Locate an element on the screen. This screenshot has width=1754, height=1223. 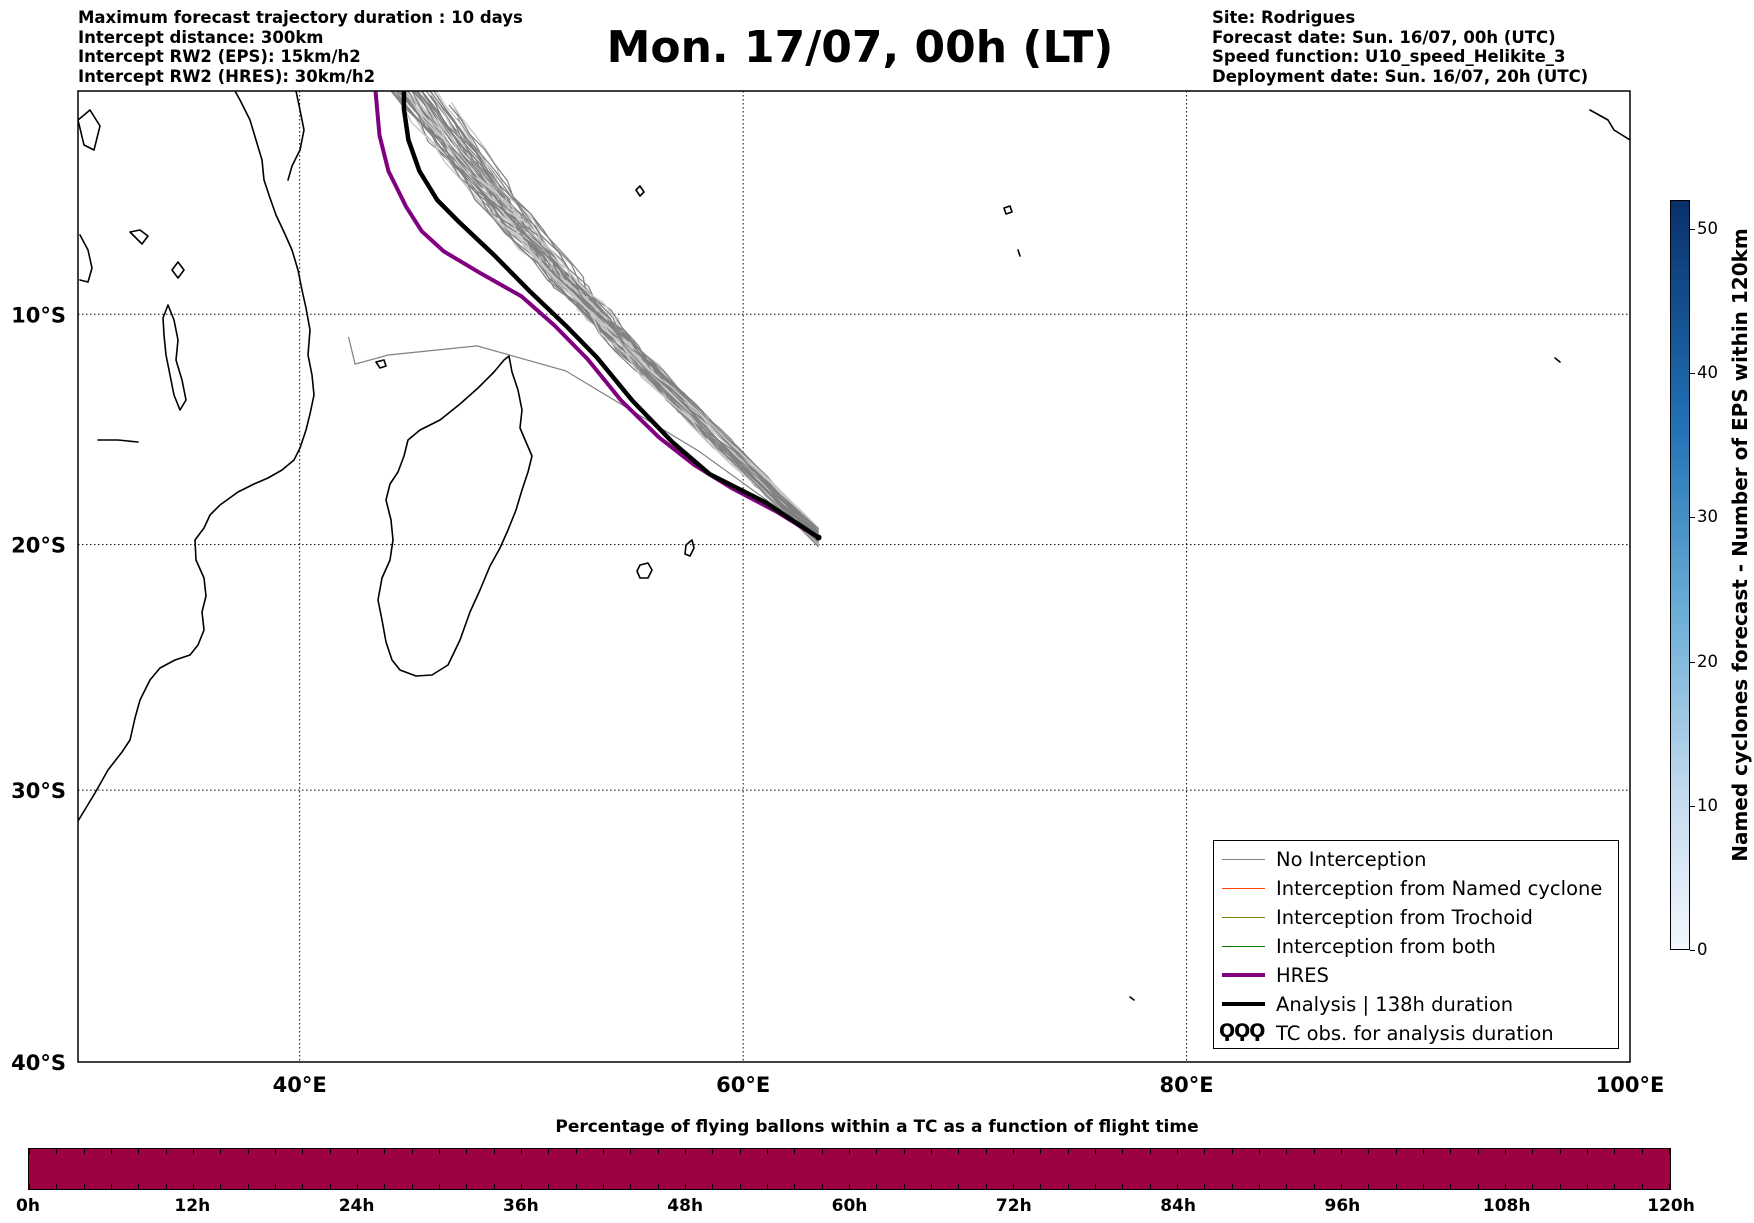
legend-item: Analysis | 138h duration is located at coordinates (1416, 1004).